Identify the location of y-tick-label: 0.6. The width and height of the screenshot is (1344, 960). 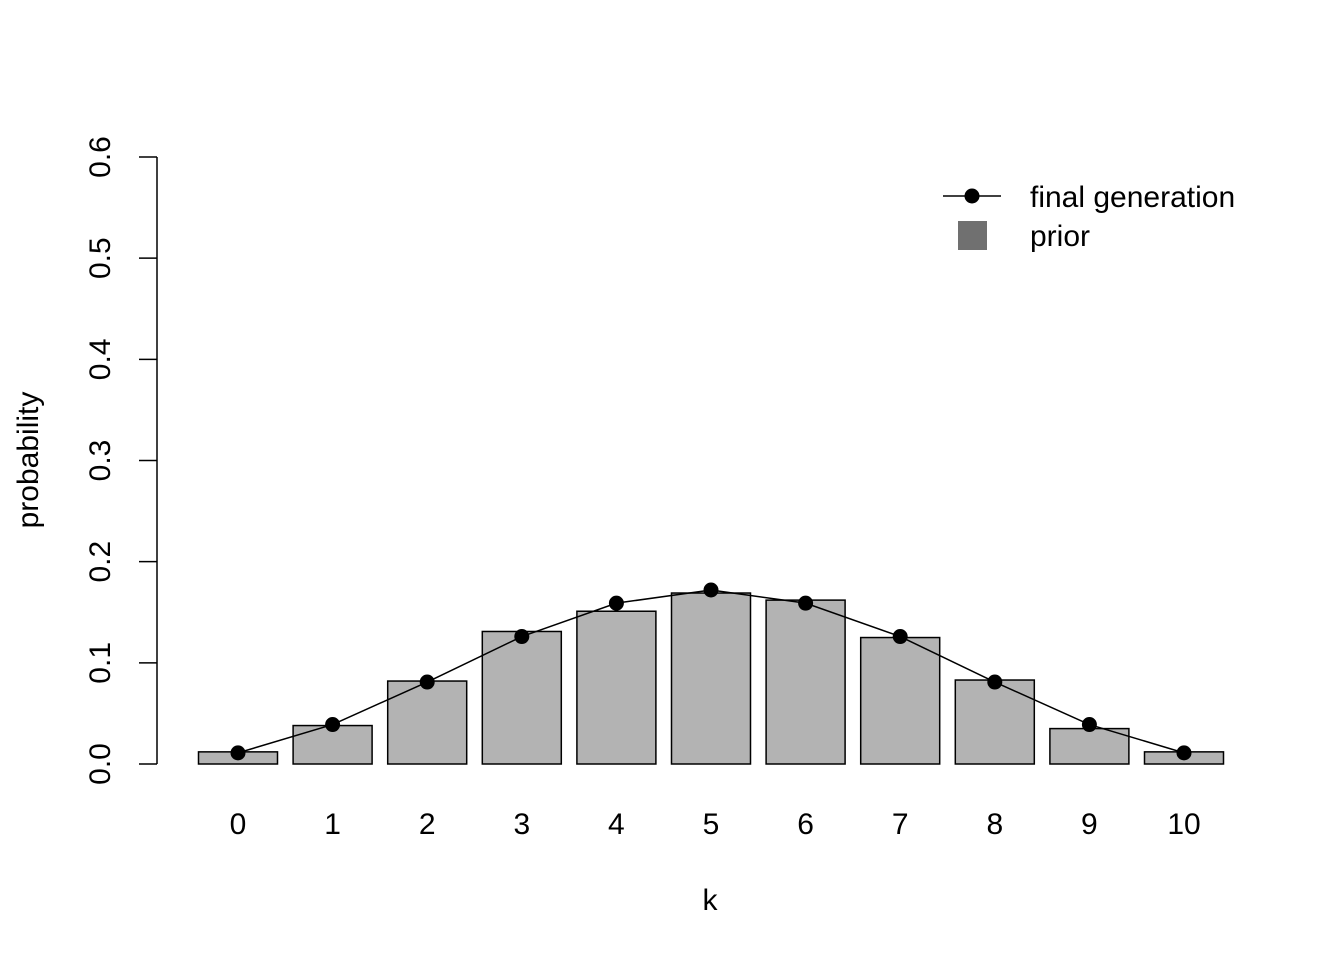
(100, 157).